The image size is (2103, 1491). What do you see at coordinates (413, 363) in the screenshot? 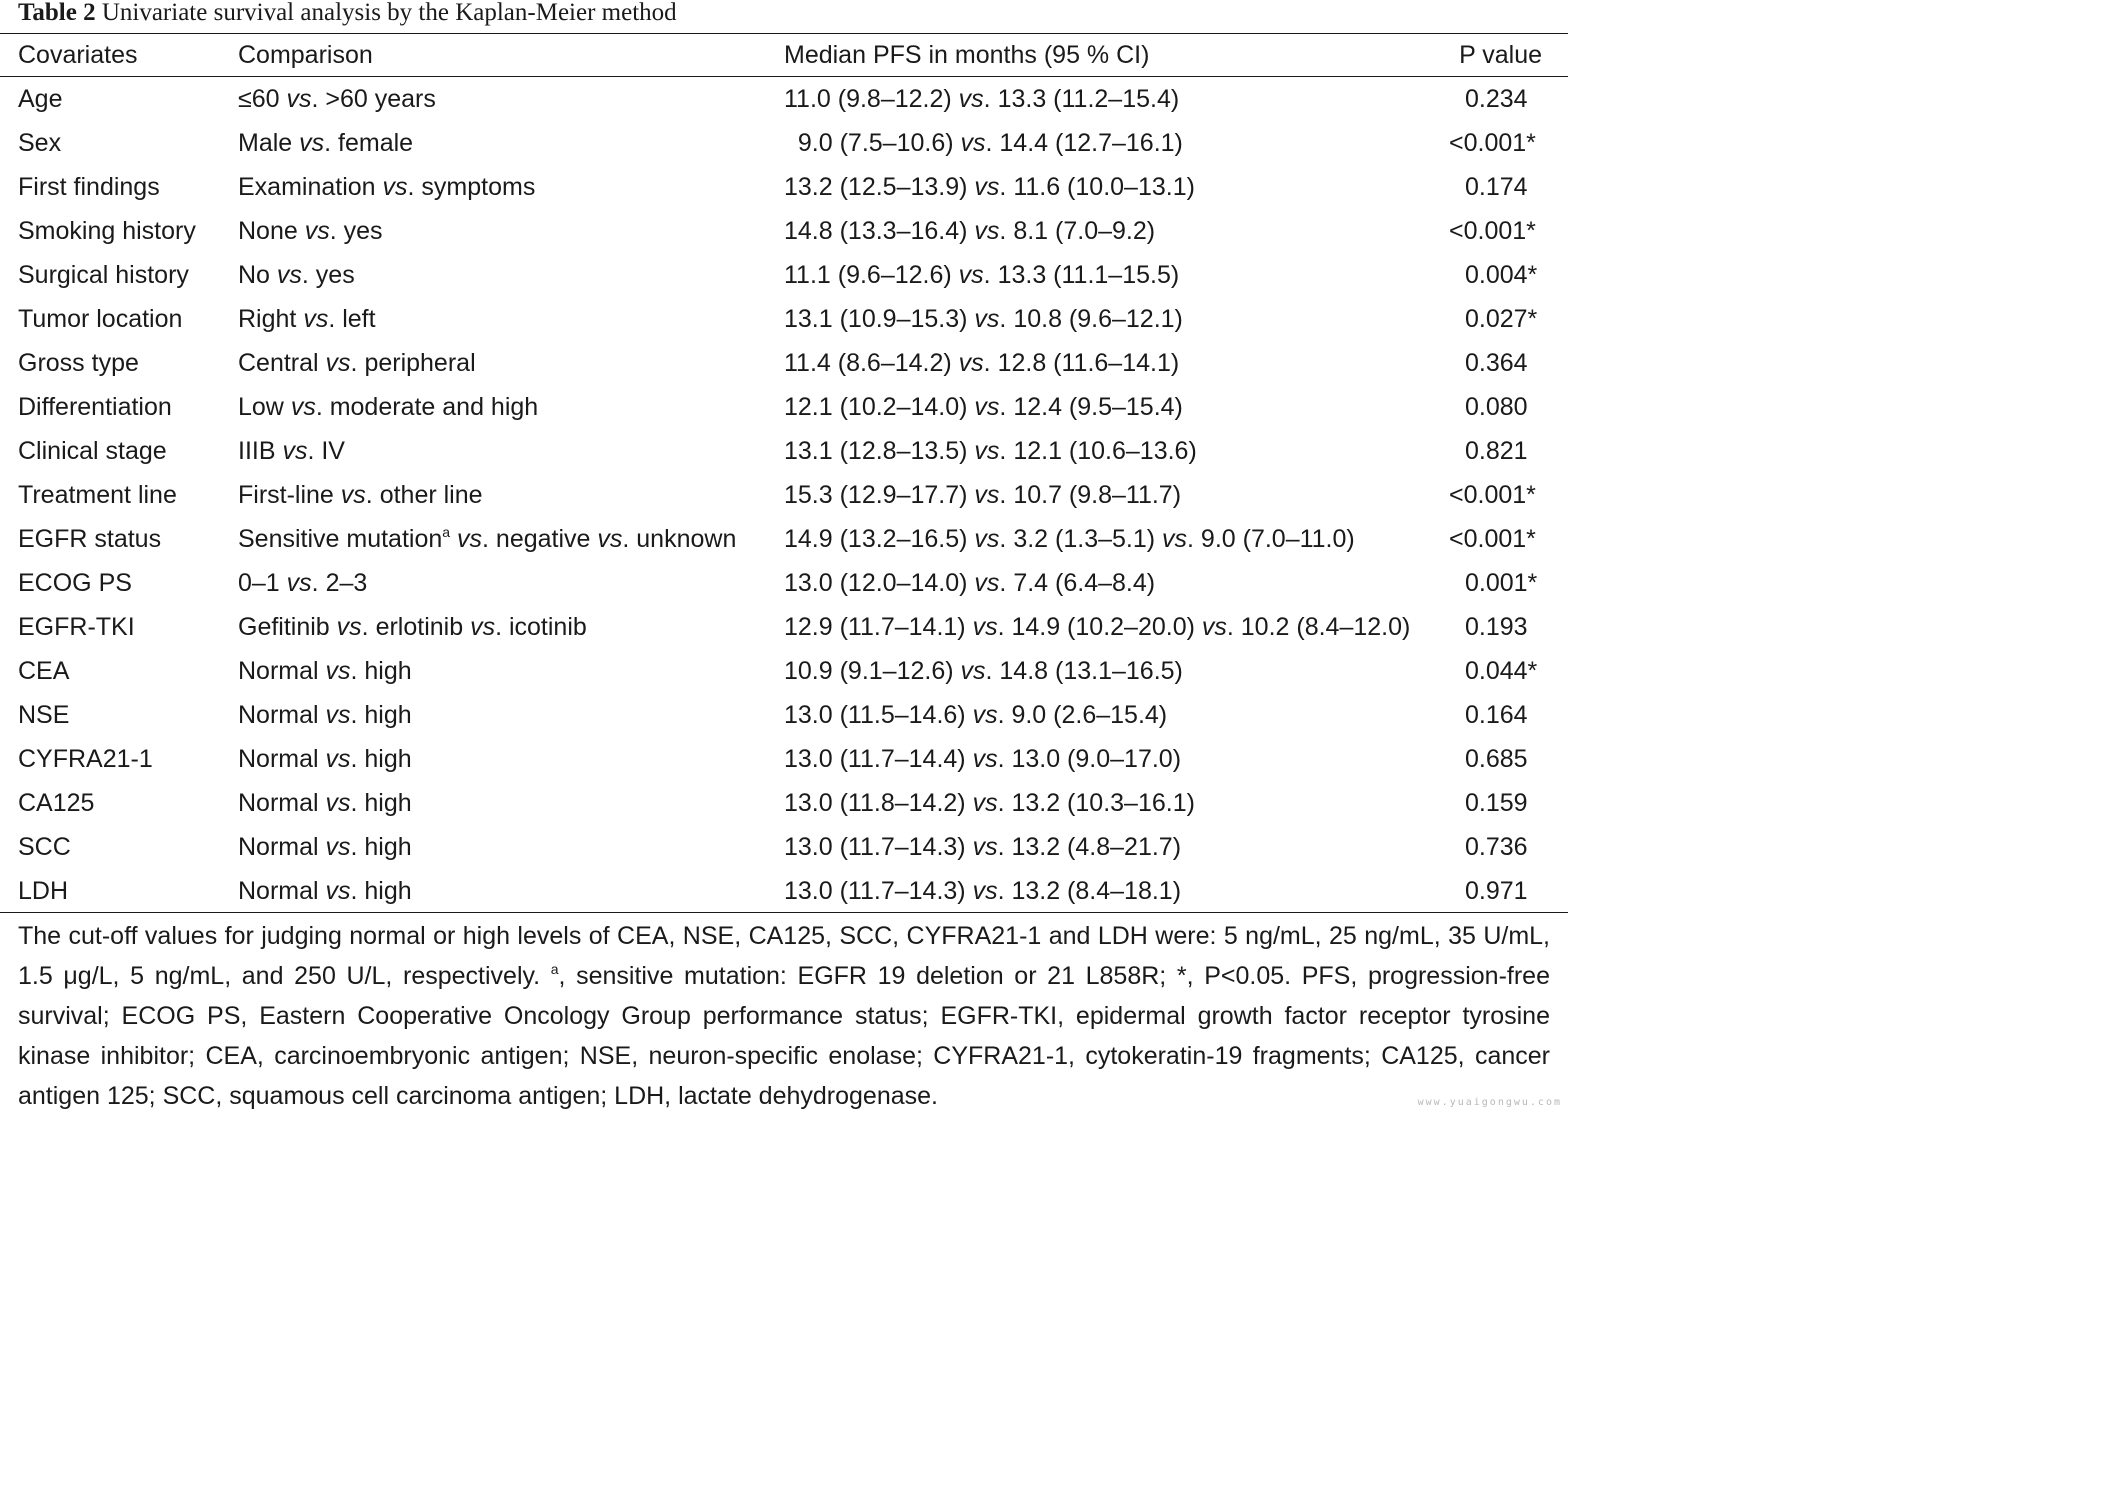
I see `cell-comparison-text: . peripheral` at bounding box center [413, 363].